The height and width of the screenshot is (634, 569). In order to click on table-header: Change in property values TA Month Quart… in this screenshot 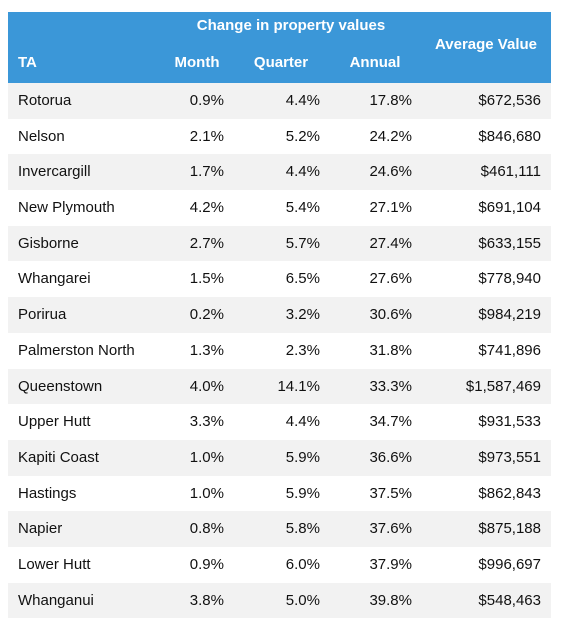, I will do `click(279, 47)`.